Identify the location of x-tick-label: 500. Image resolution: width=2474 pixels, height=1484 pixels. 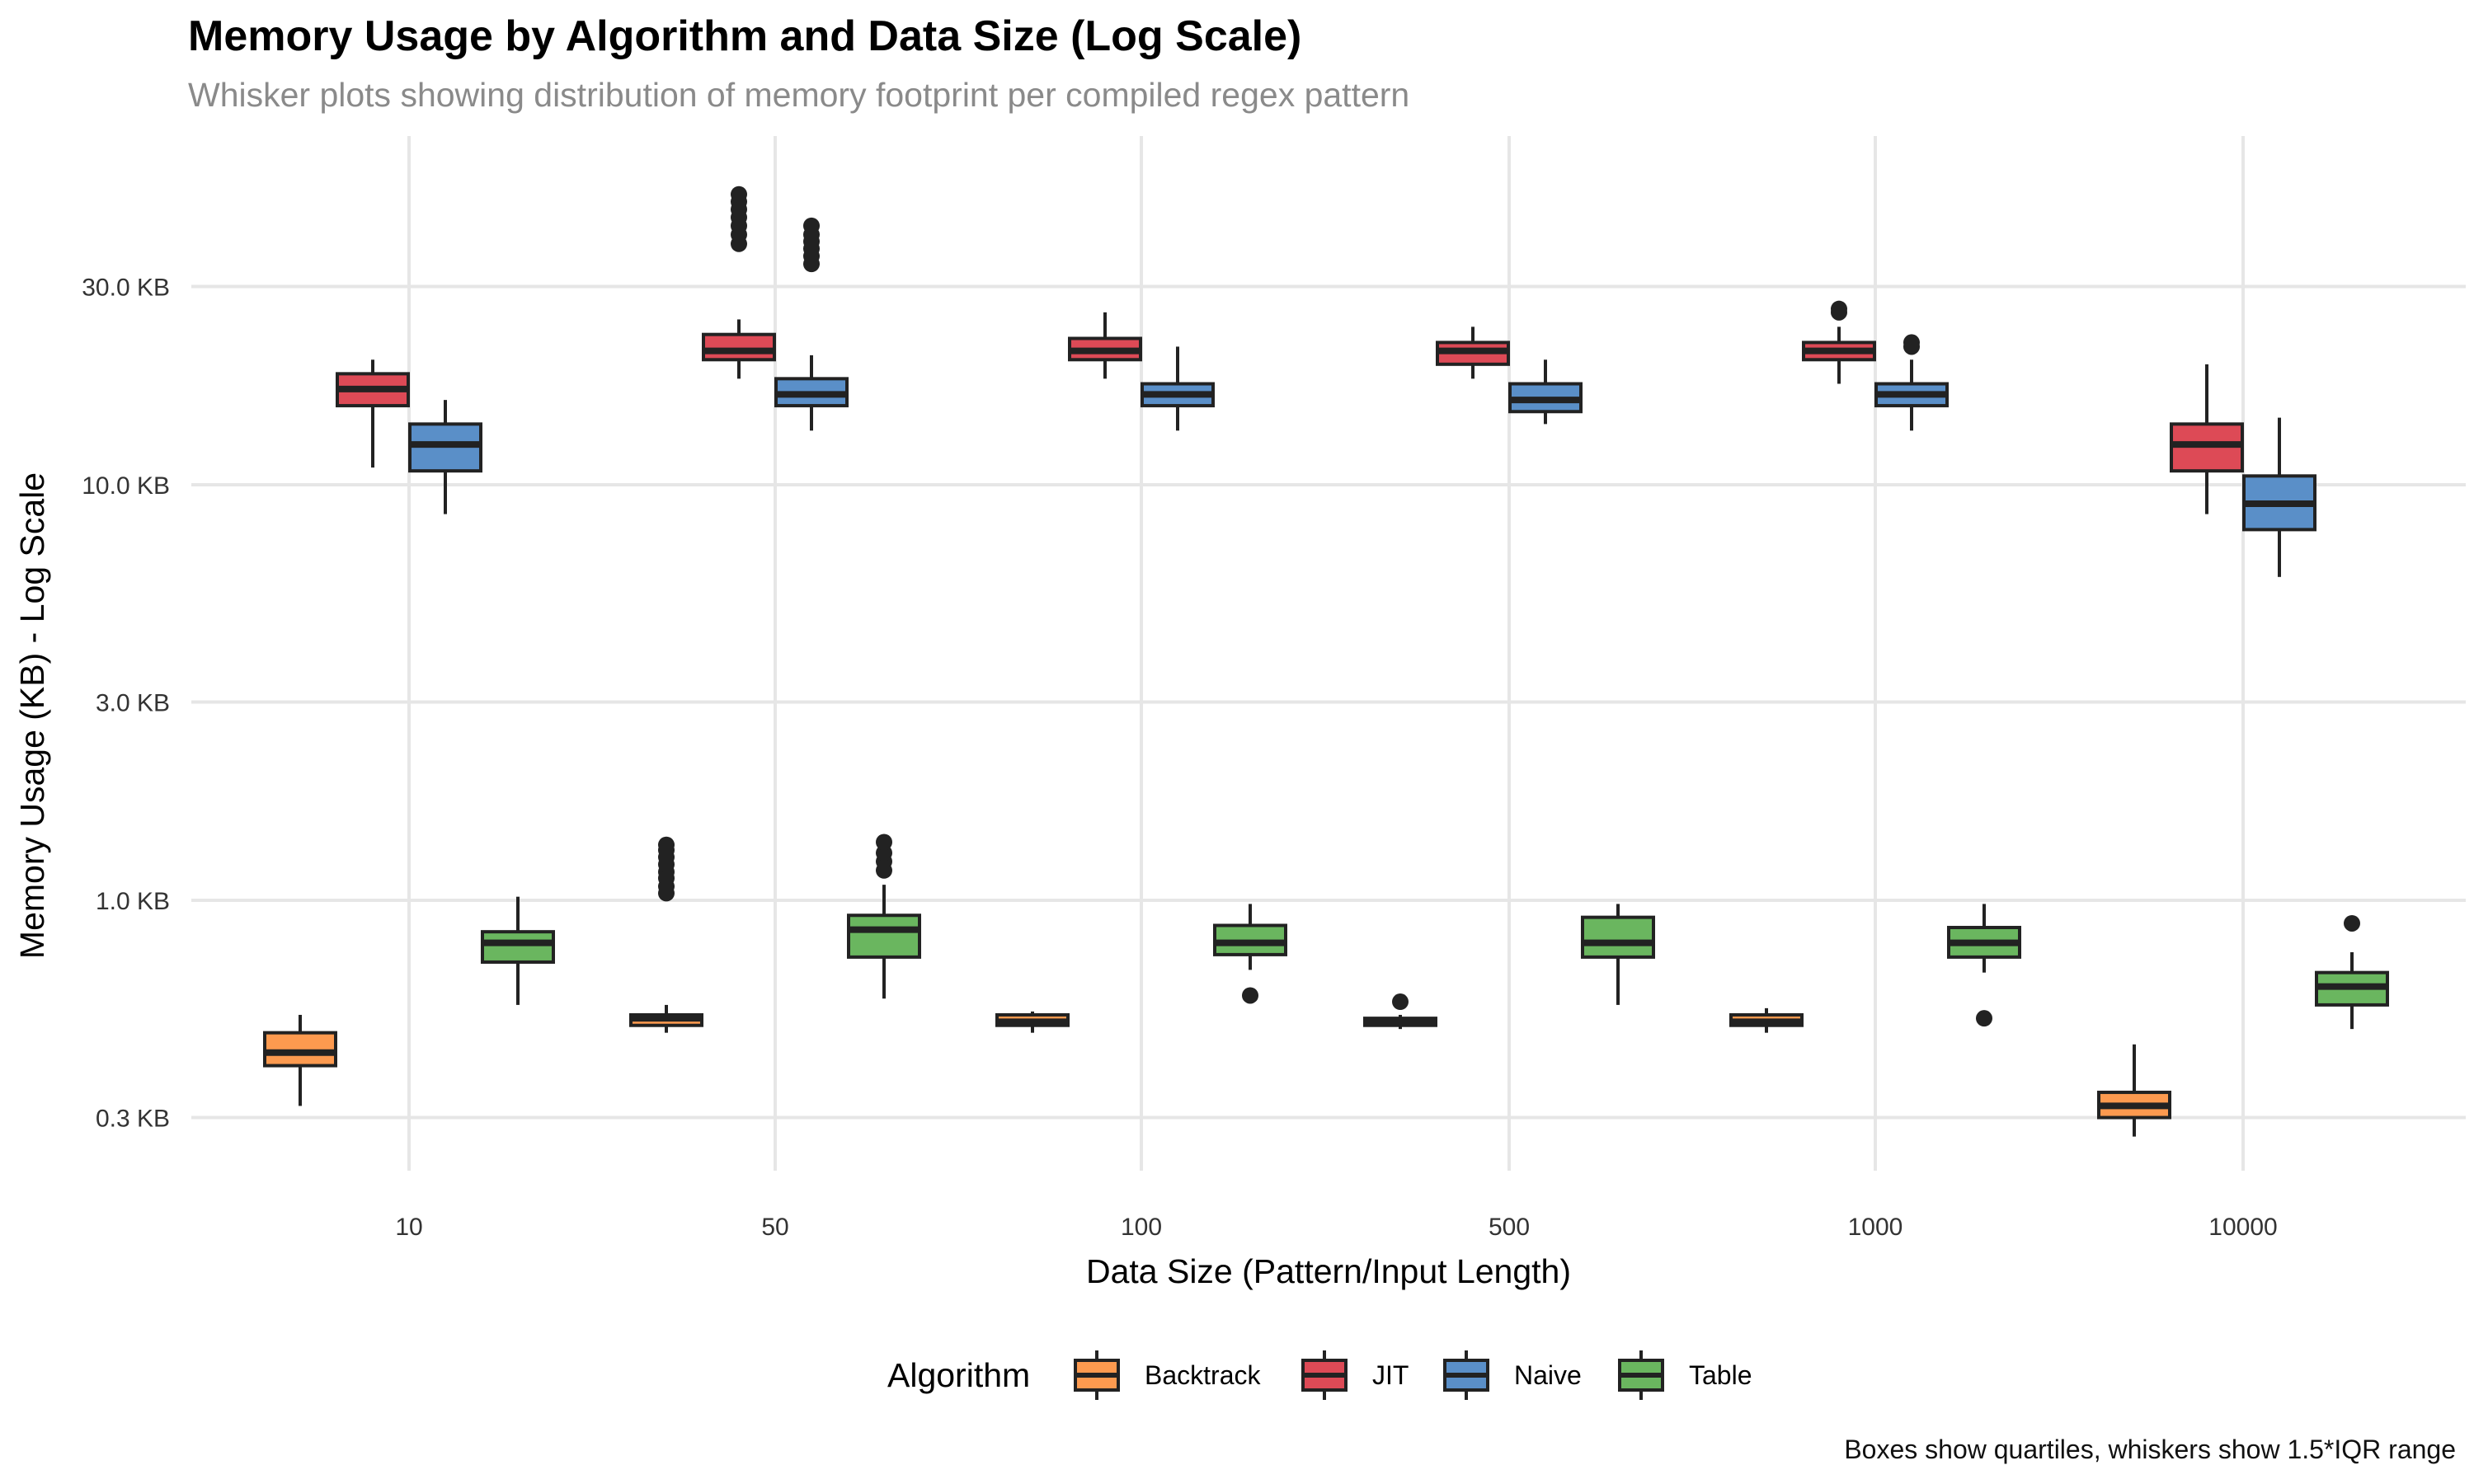
(1509, 1227).